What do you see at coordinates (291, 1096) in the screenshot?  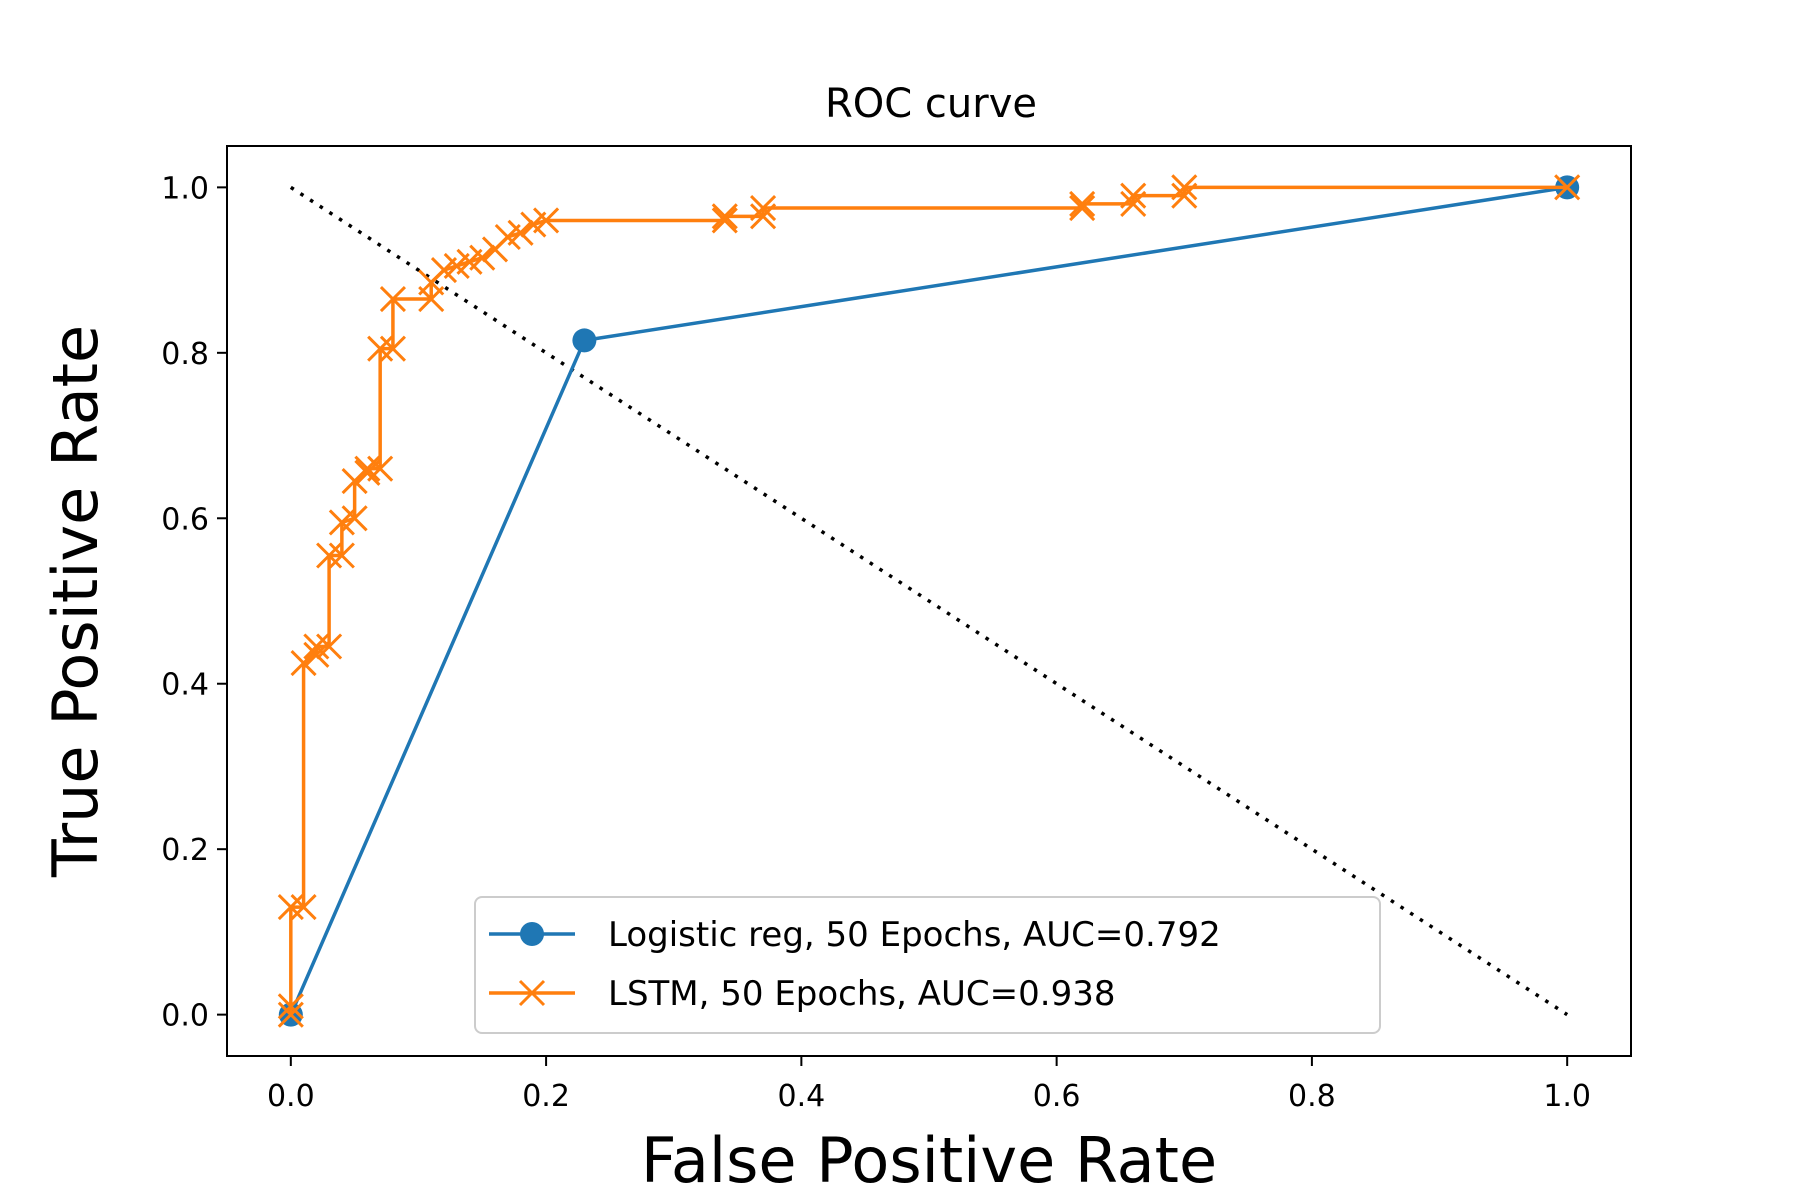 I see `x-tick-label: 0.0` at bounding box center [291, 1096].